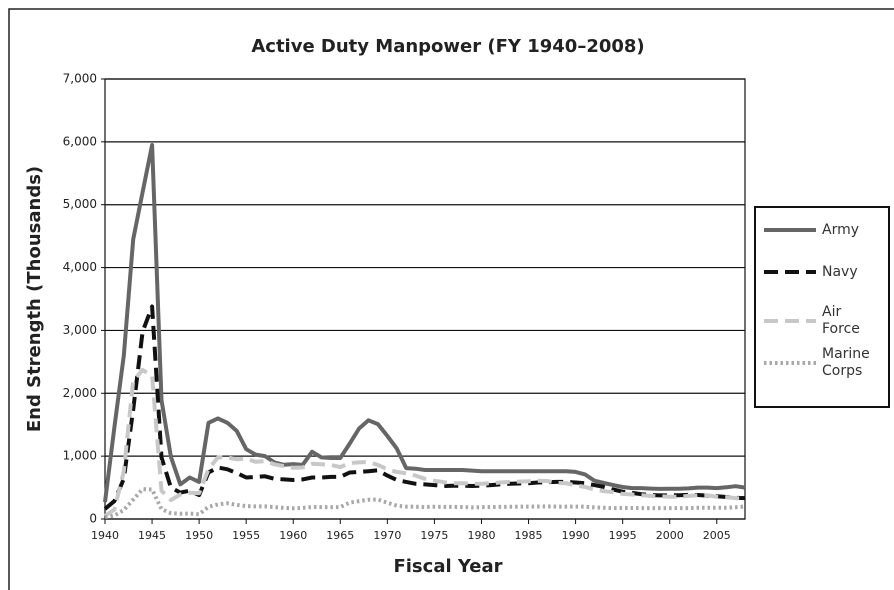 This screenshot has height=590, width=894. I want to click on legend-label: Army, so click(841, 229).